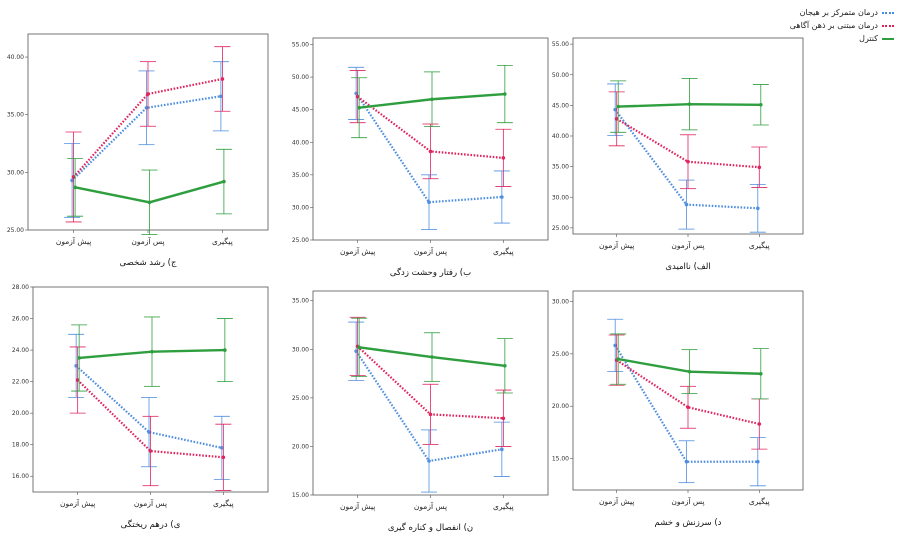 This screenshot has width=898, height=544. I want to click on y-tick-label: 28.00, so click(20, 287).